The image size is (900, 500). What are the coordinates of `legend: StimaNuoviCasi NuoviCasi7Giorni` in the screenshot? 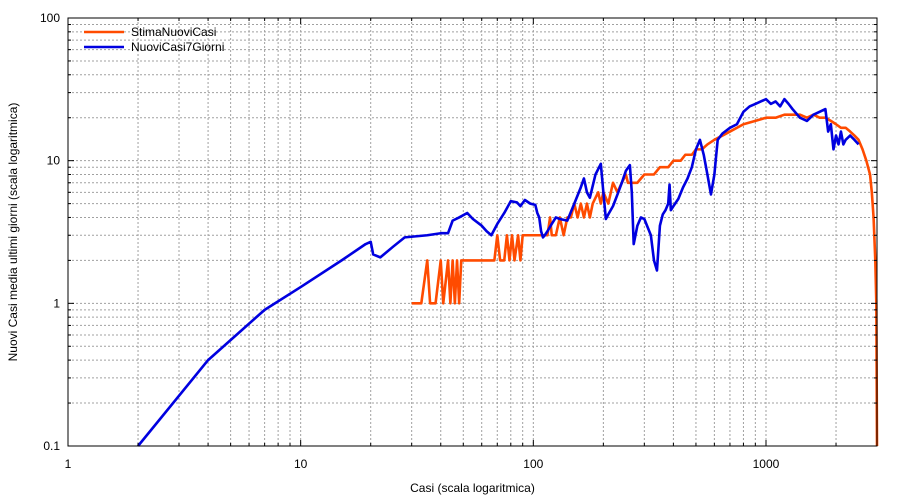 It's located at (154, 39).